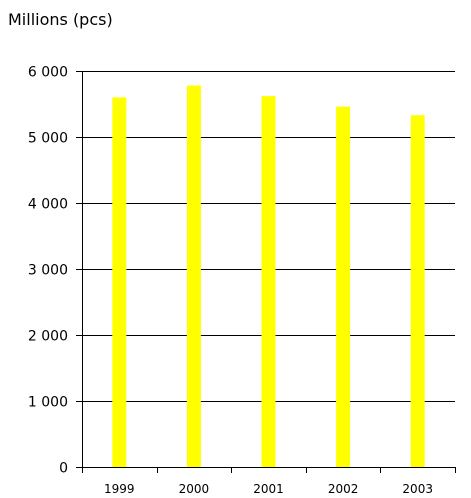  Describe the element at coordinates (343, 489) in the screenshot. I see `x-tick-label: 2002` at that location.